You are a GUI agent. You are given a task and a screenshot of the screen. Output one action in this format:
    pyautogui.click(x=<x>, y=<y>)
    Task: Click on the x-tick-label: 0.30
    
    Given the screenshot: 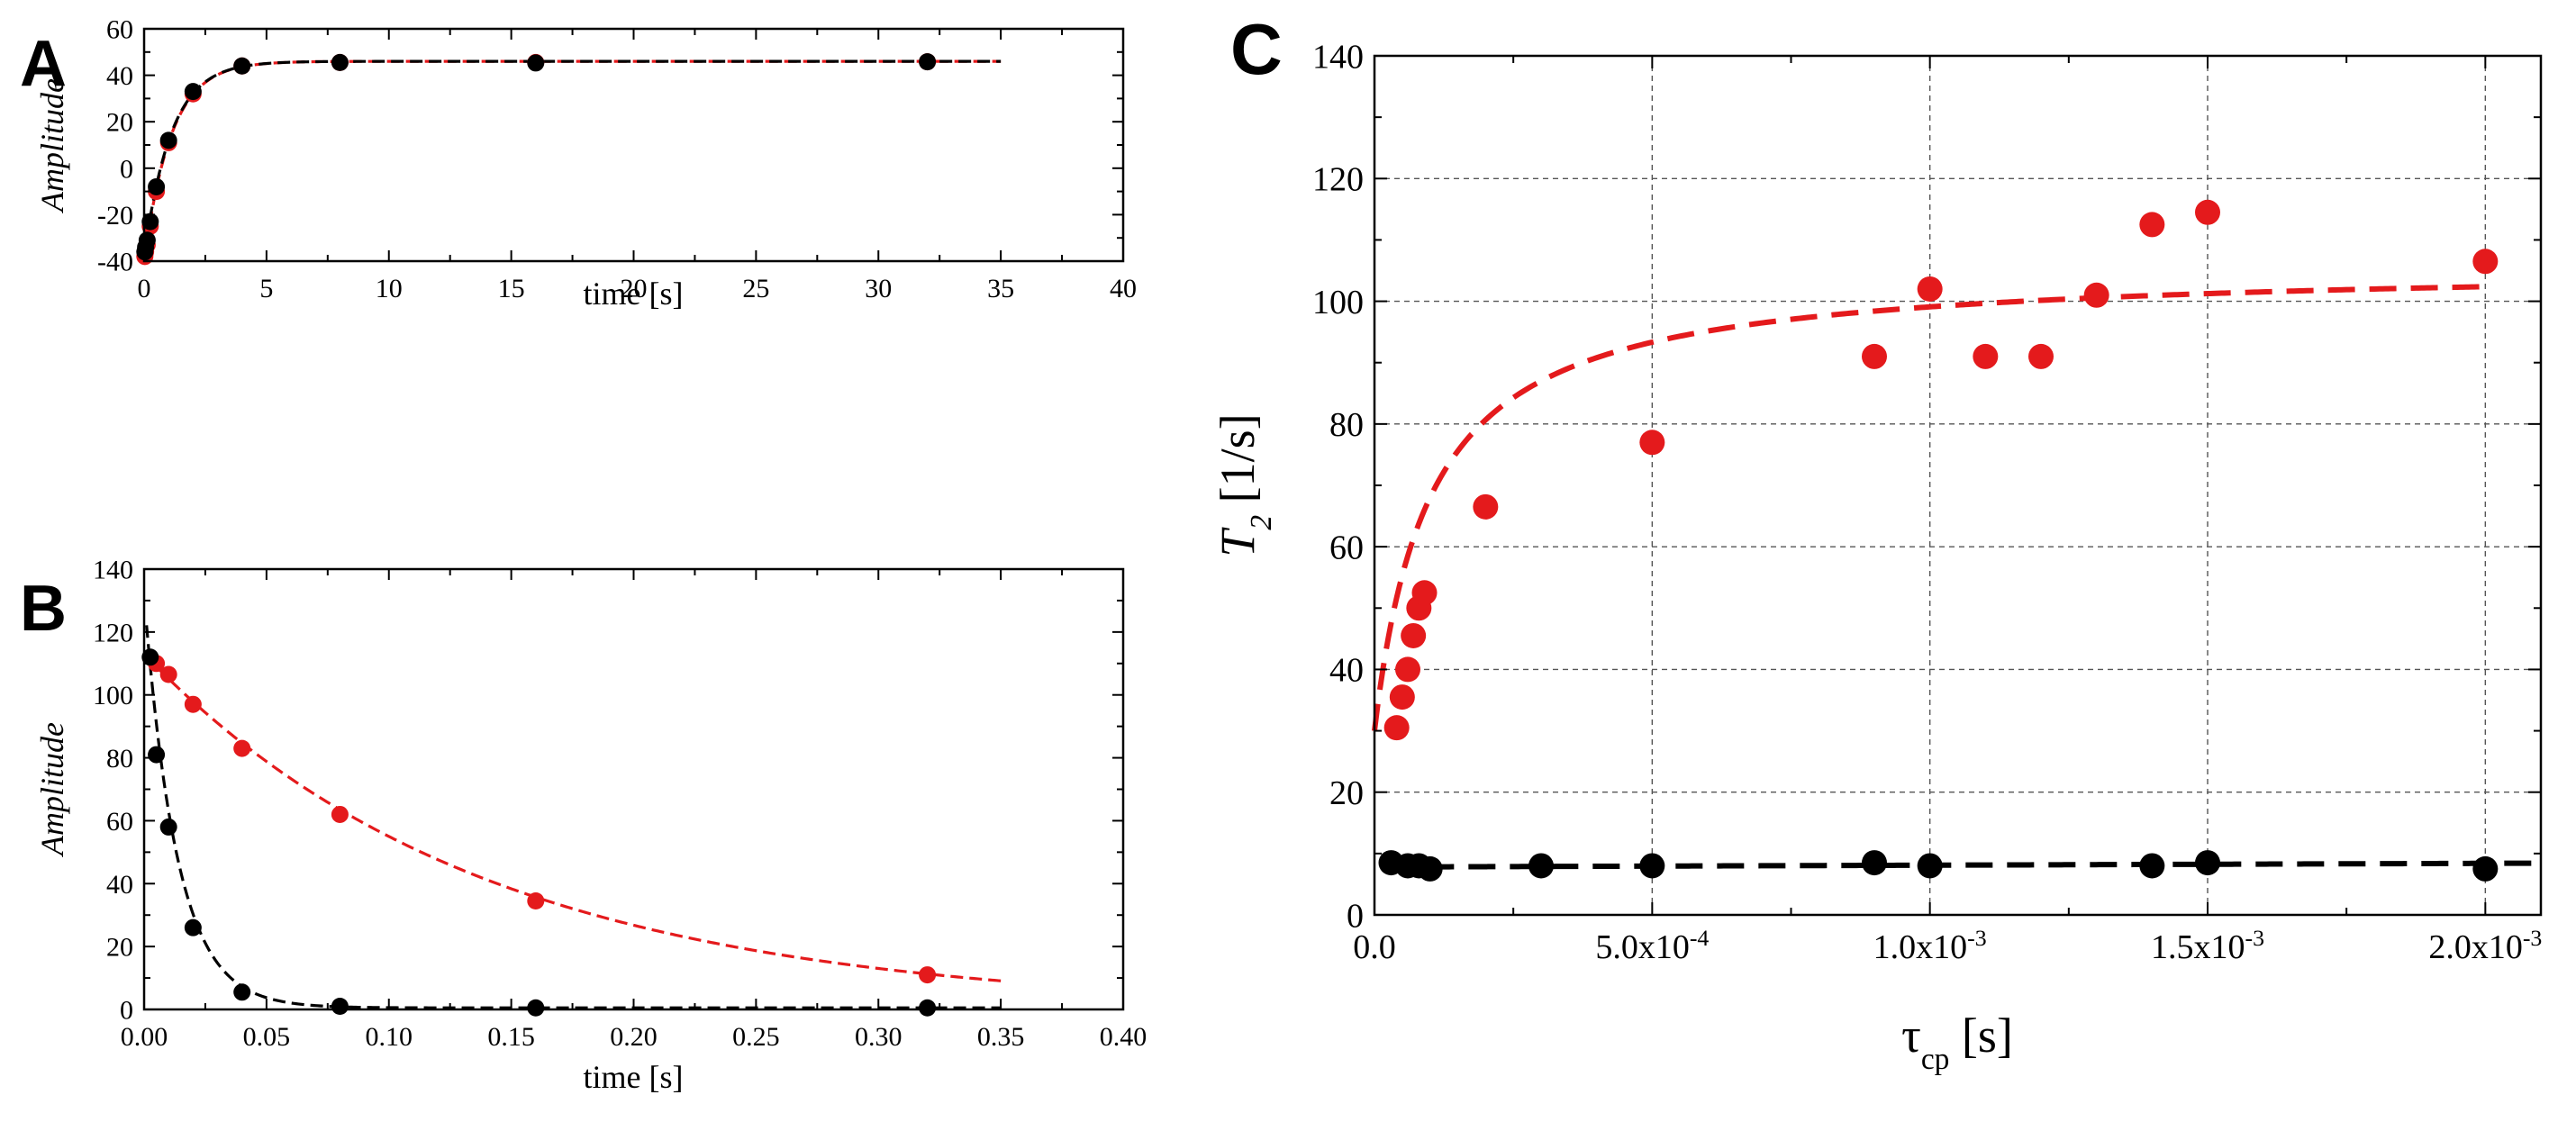 What is the action you would take?
    pyautogui.click(x=879, y=1037)
    